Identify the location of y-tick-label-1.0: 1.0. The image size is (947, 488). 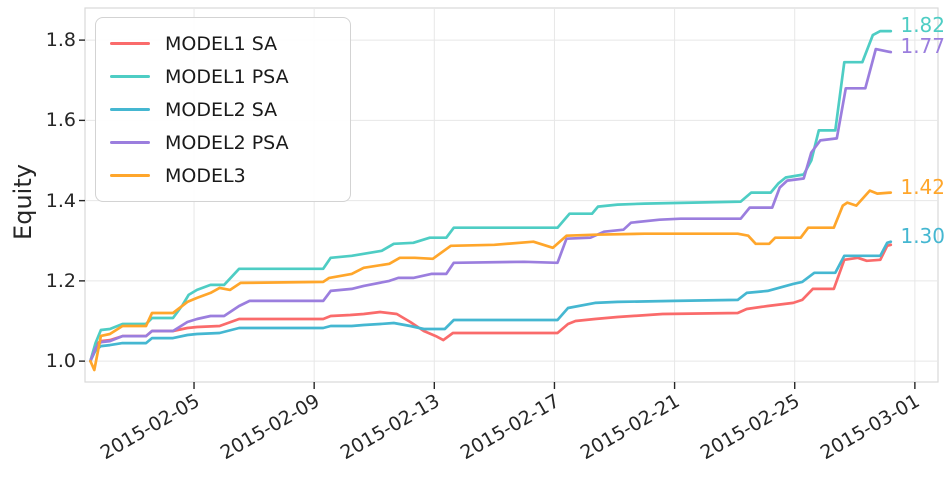
(60, 361).